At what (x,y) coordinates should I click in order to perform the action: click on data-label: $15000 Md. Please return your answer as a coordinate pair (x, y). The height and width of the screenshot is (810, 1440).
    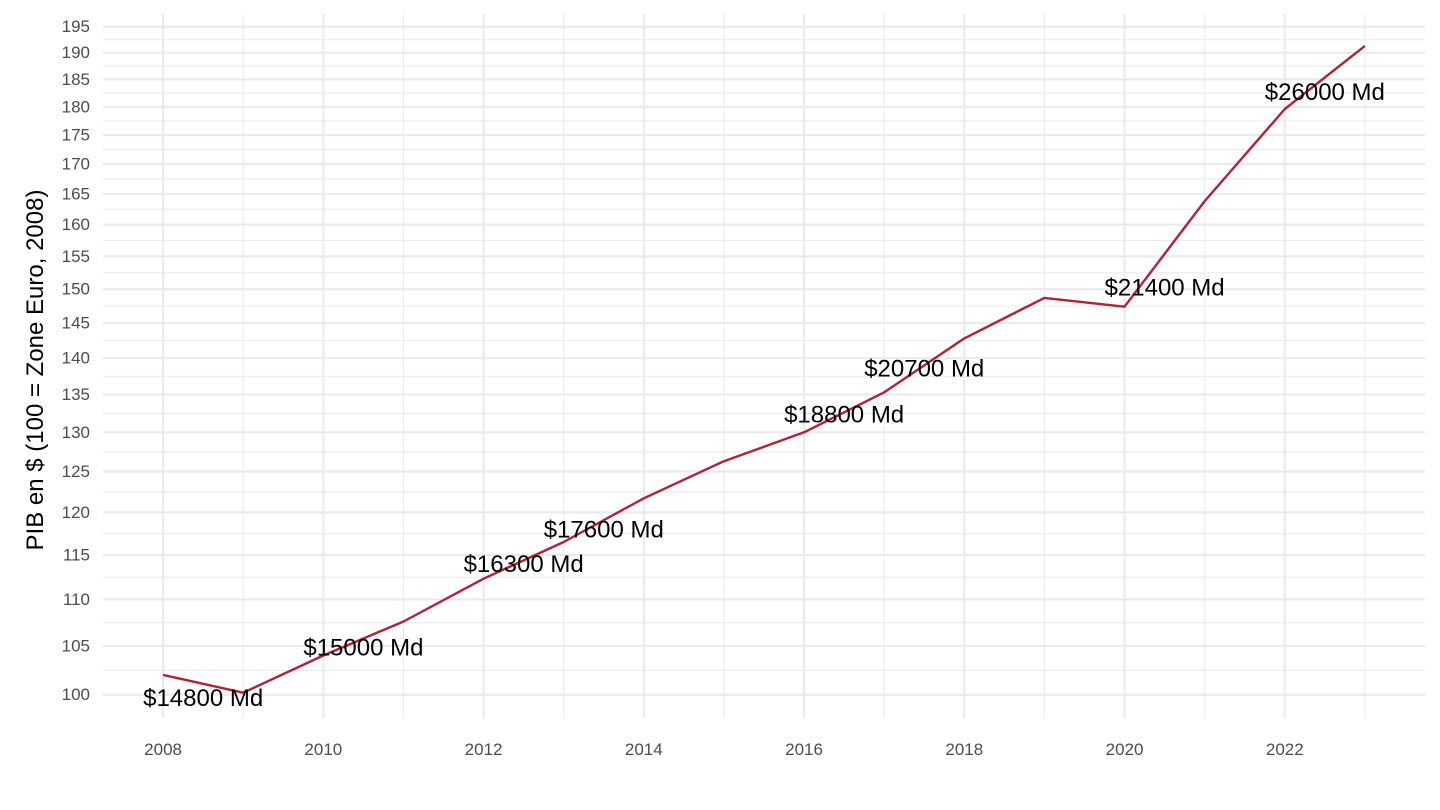
    Looking at the image, I should click on (363, 647).